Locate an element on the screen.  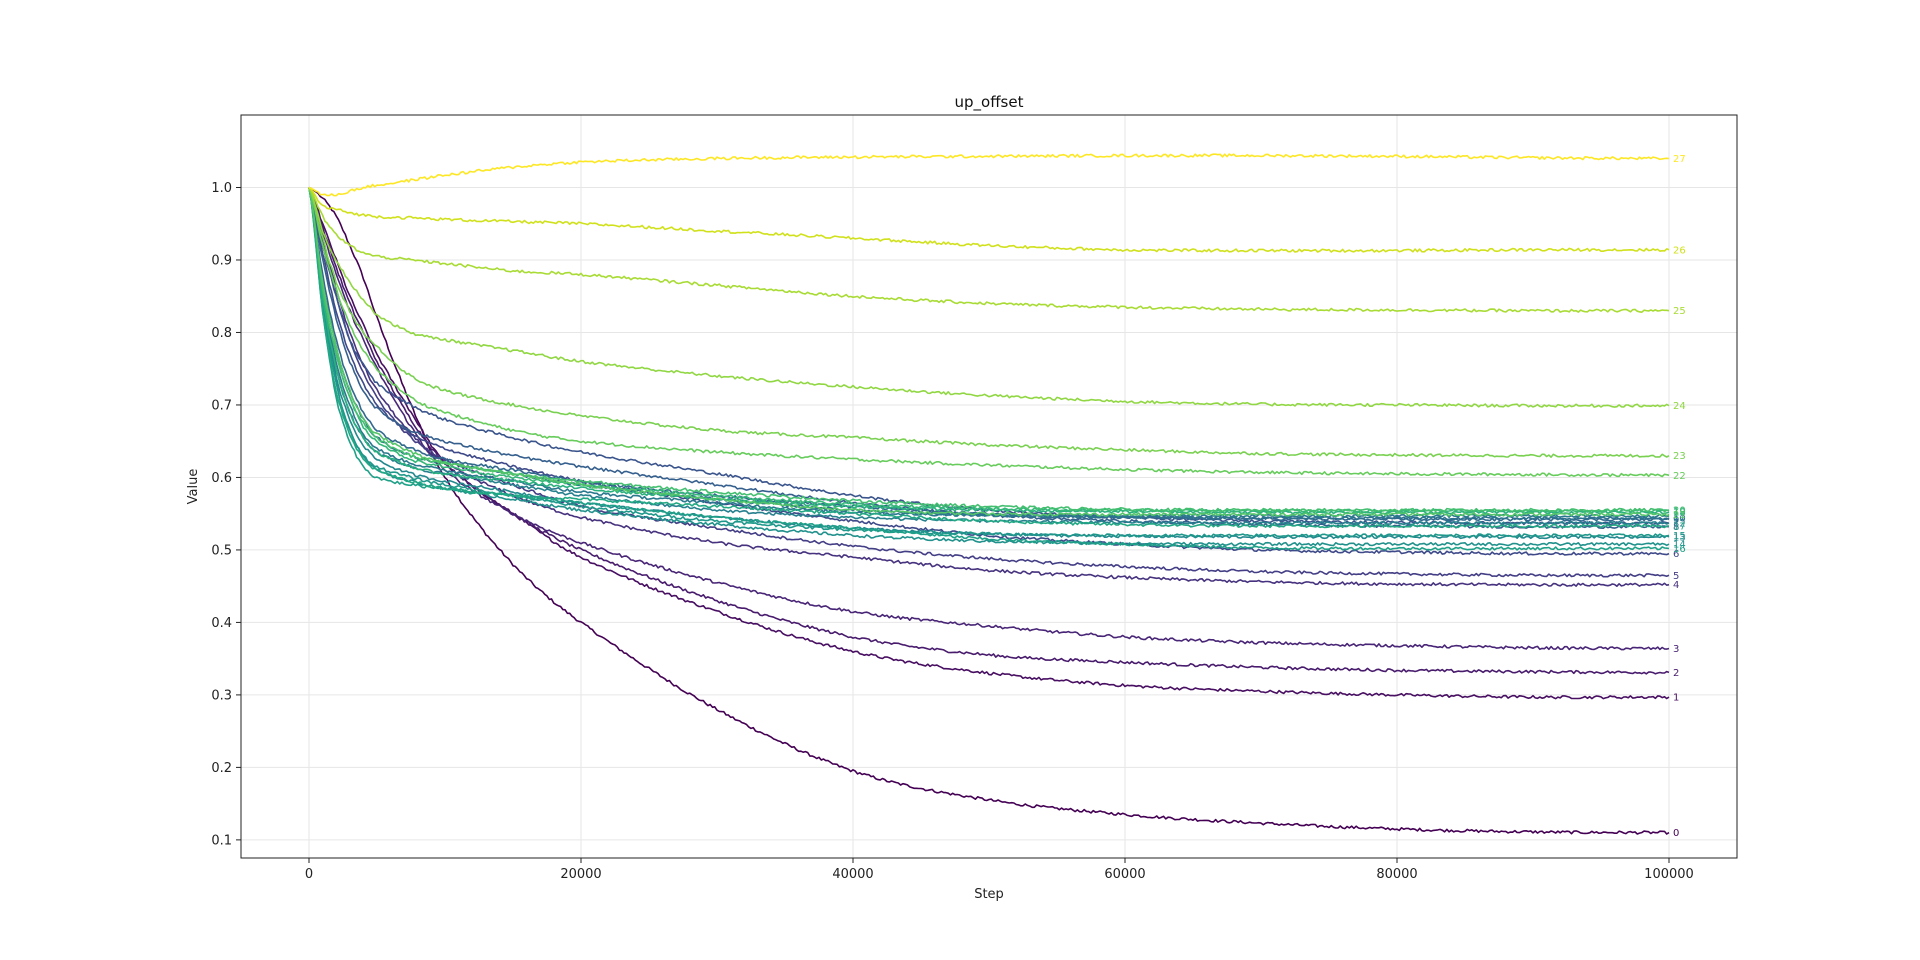
series-end-label-15: 15 is located at coordinates (1679, 536).